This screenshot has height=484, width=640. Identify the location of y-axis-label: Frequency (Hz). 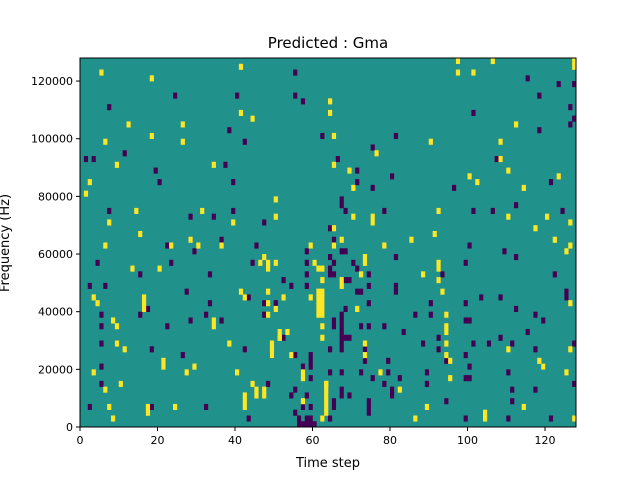
(6, 243).